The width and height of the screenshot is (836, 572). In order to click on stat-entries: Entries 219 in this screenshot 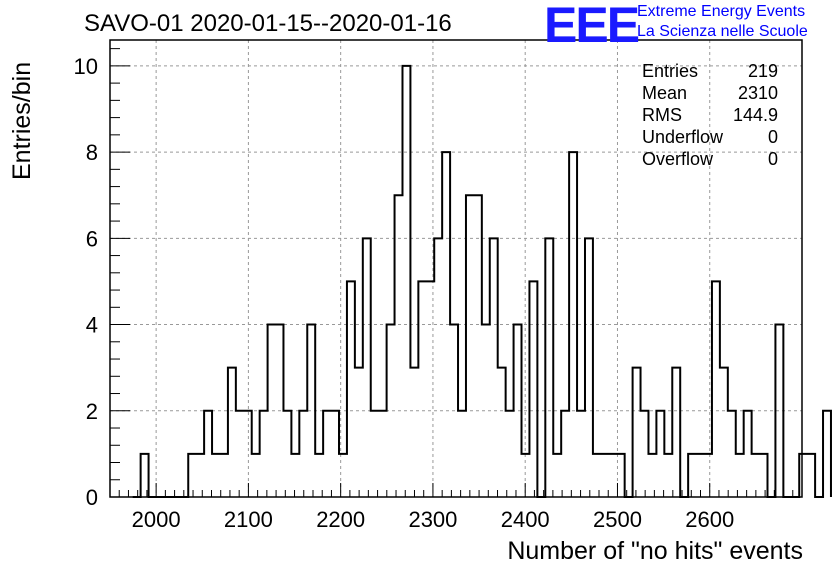, I will do `click(710, 71)`.